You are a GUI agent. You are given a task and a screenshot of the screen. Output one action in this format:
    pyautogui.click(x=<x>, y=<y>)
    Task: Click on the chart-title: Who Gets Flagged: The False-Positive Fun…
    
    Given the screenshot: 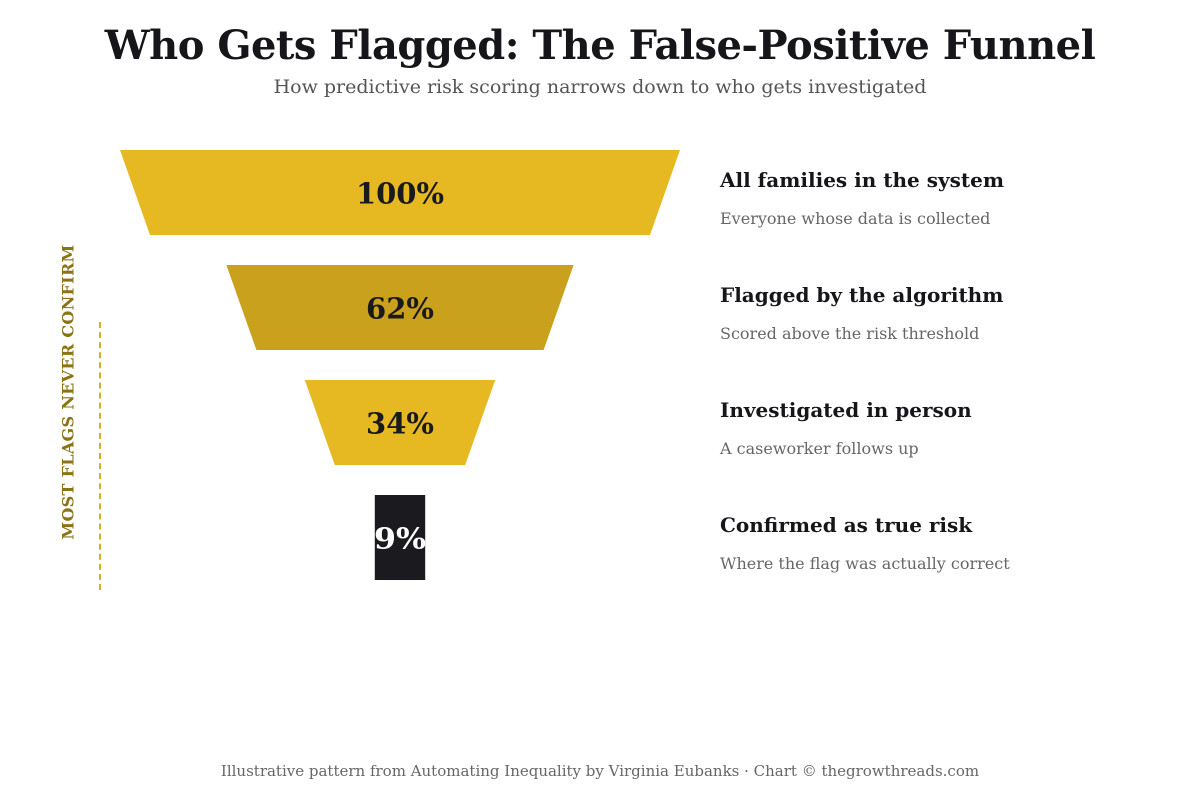 What is the action you would take?
    pyautogui.click(x=600, y=45)
    